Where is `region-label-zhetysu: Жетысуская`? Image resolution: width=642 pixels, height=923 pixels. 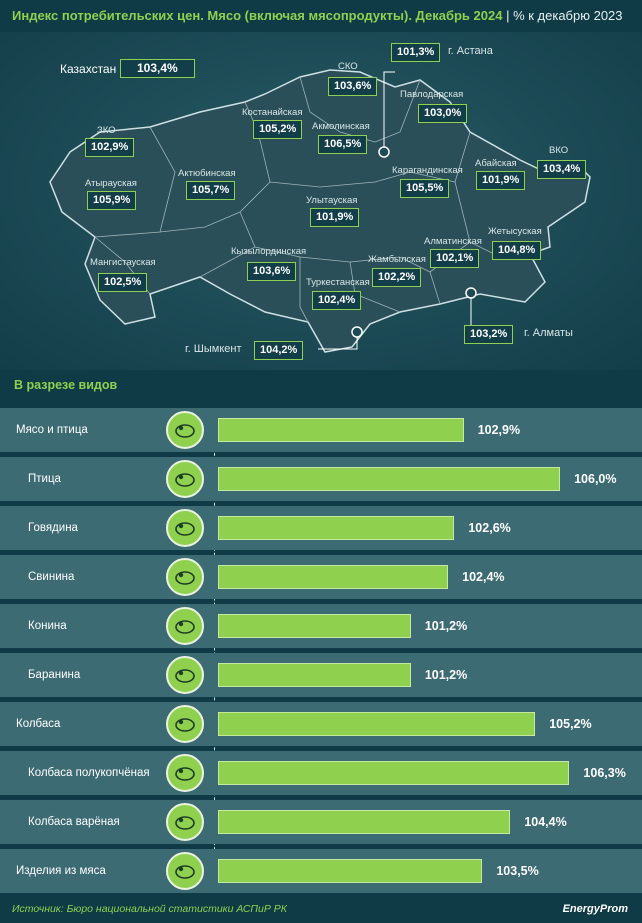 region-label-zhetysu: Жетысуская is located at coordinates (515, 231).